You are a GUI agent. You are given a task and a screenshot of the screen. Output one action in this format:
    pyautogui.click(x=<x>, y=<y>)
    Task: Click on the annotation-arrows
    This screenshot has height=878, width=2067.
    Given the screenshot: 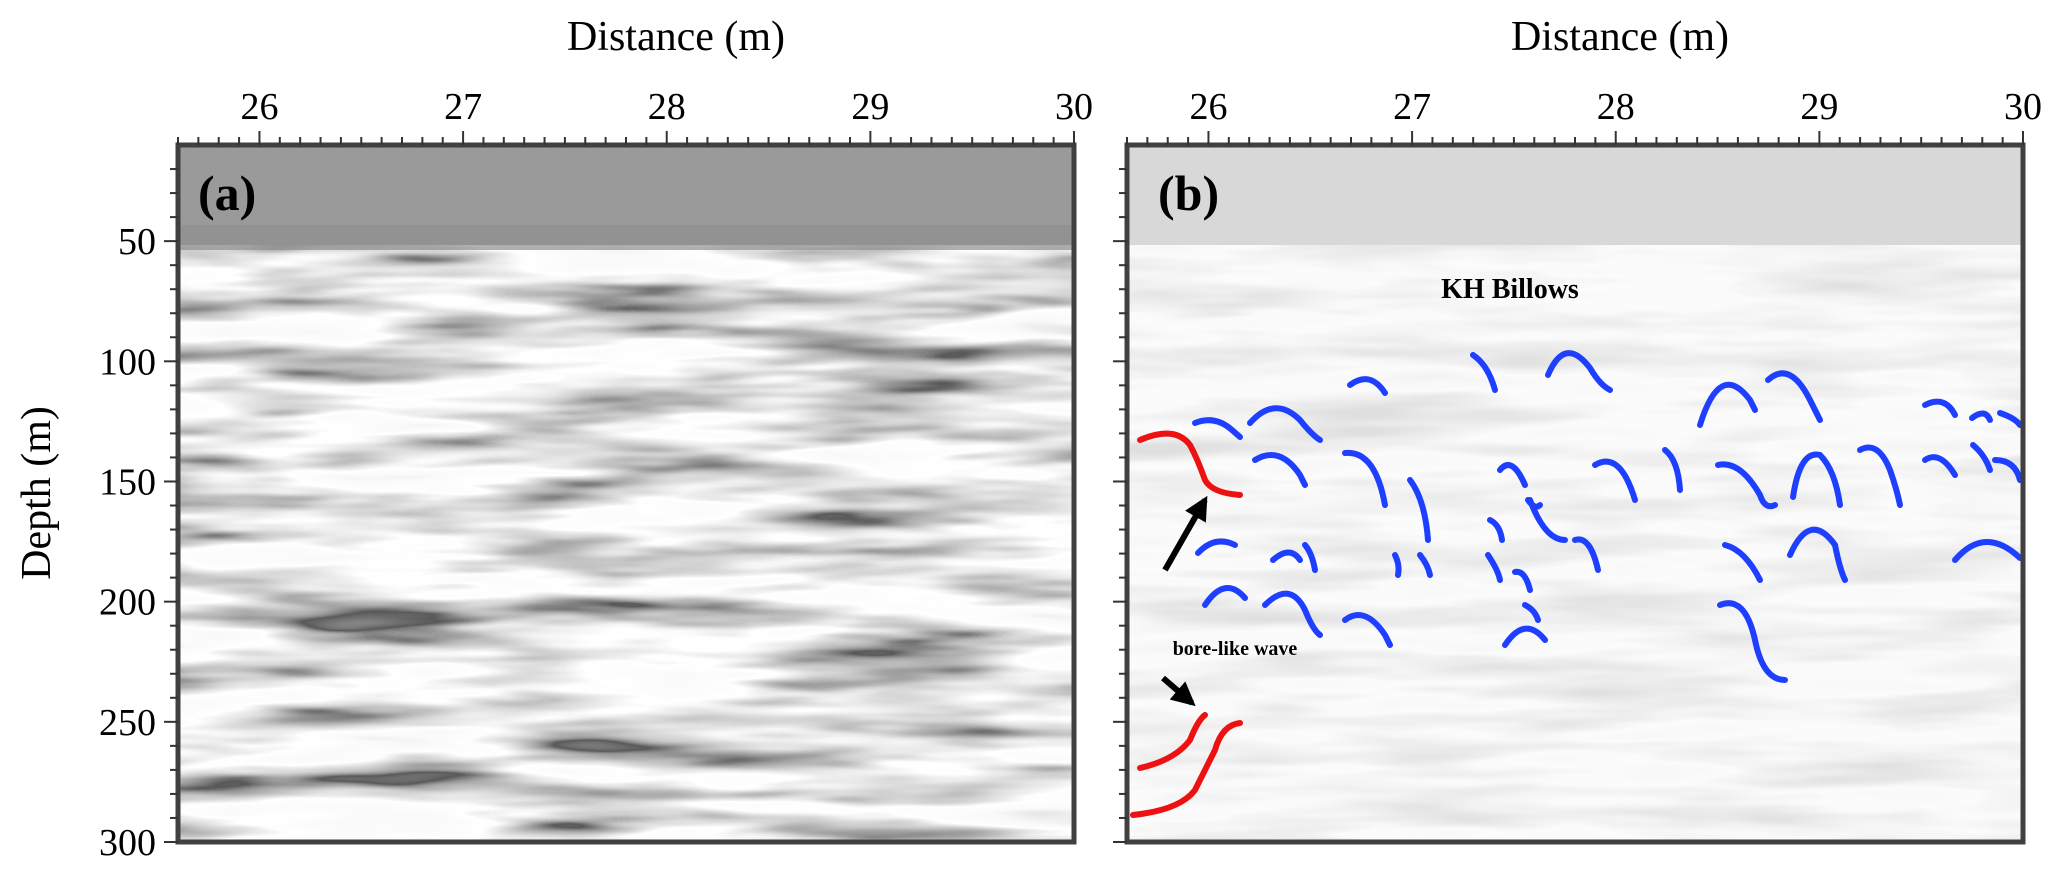 What is the action you would take?
    pyautogui.click(x=1184, y=601)
    